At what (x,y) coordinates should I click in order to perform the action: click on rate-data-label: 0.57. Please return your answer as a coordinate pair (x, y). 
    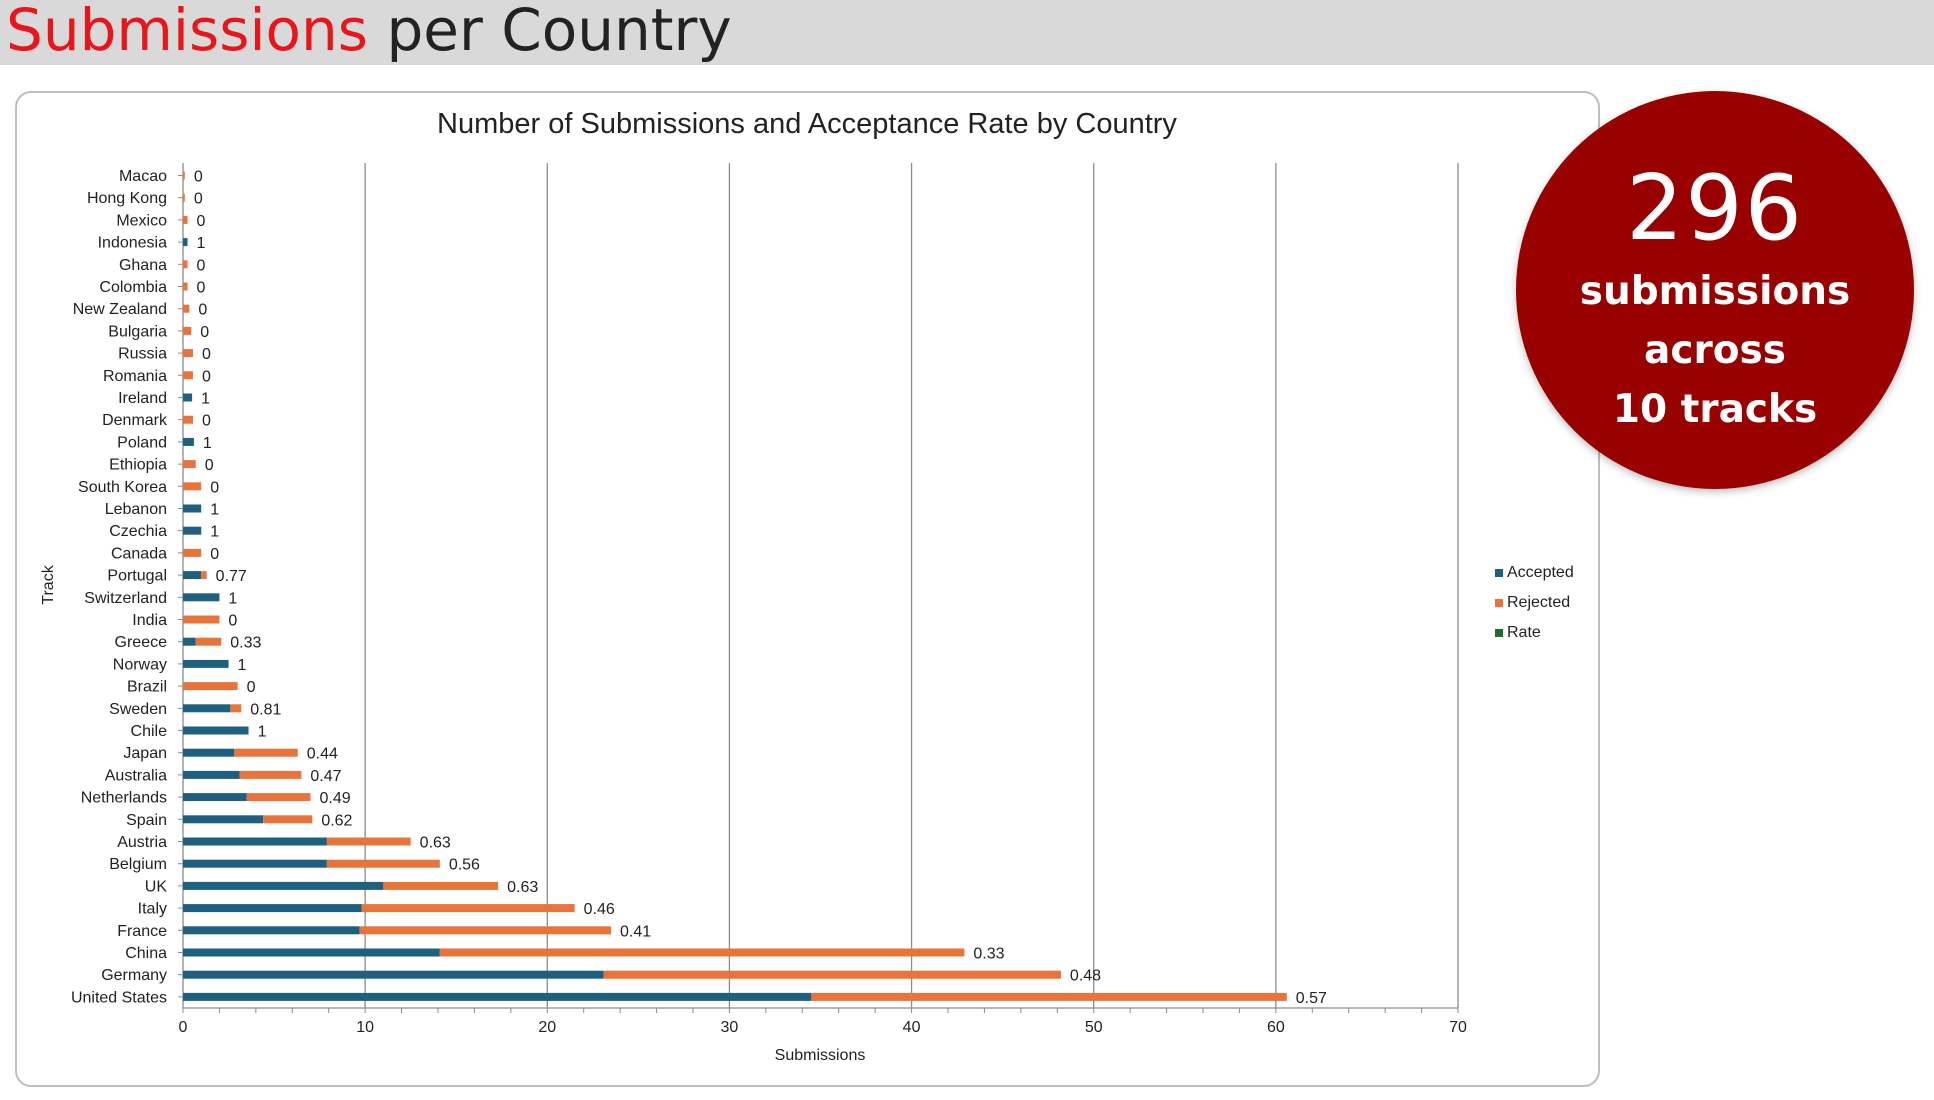
    Looking at the image, I should click on (1311, 998).